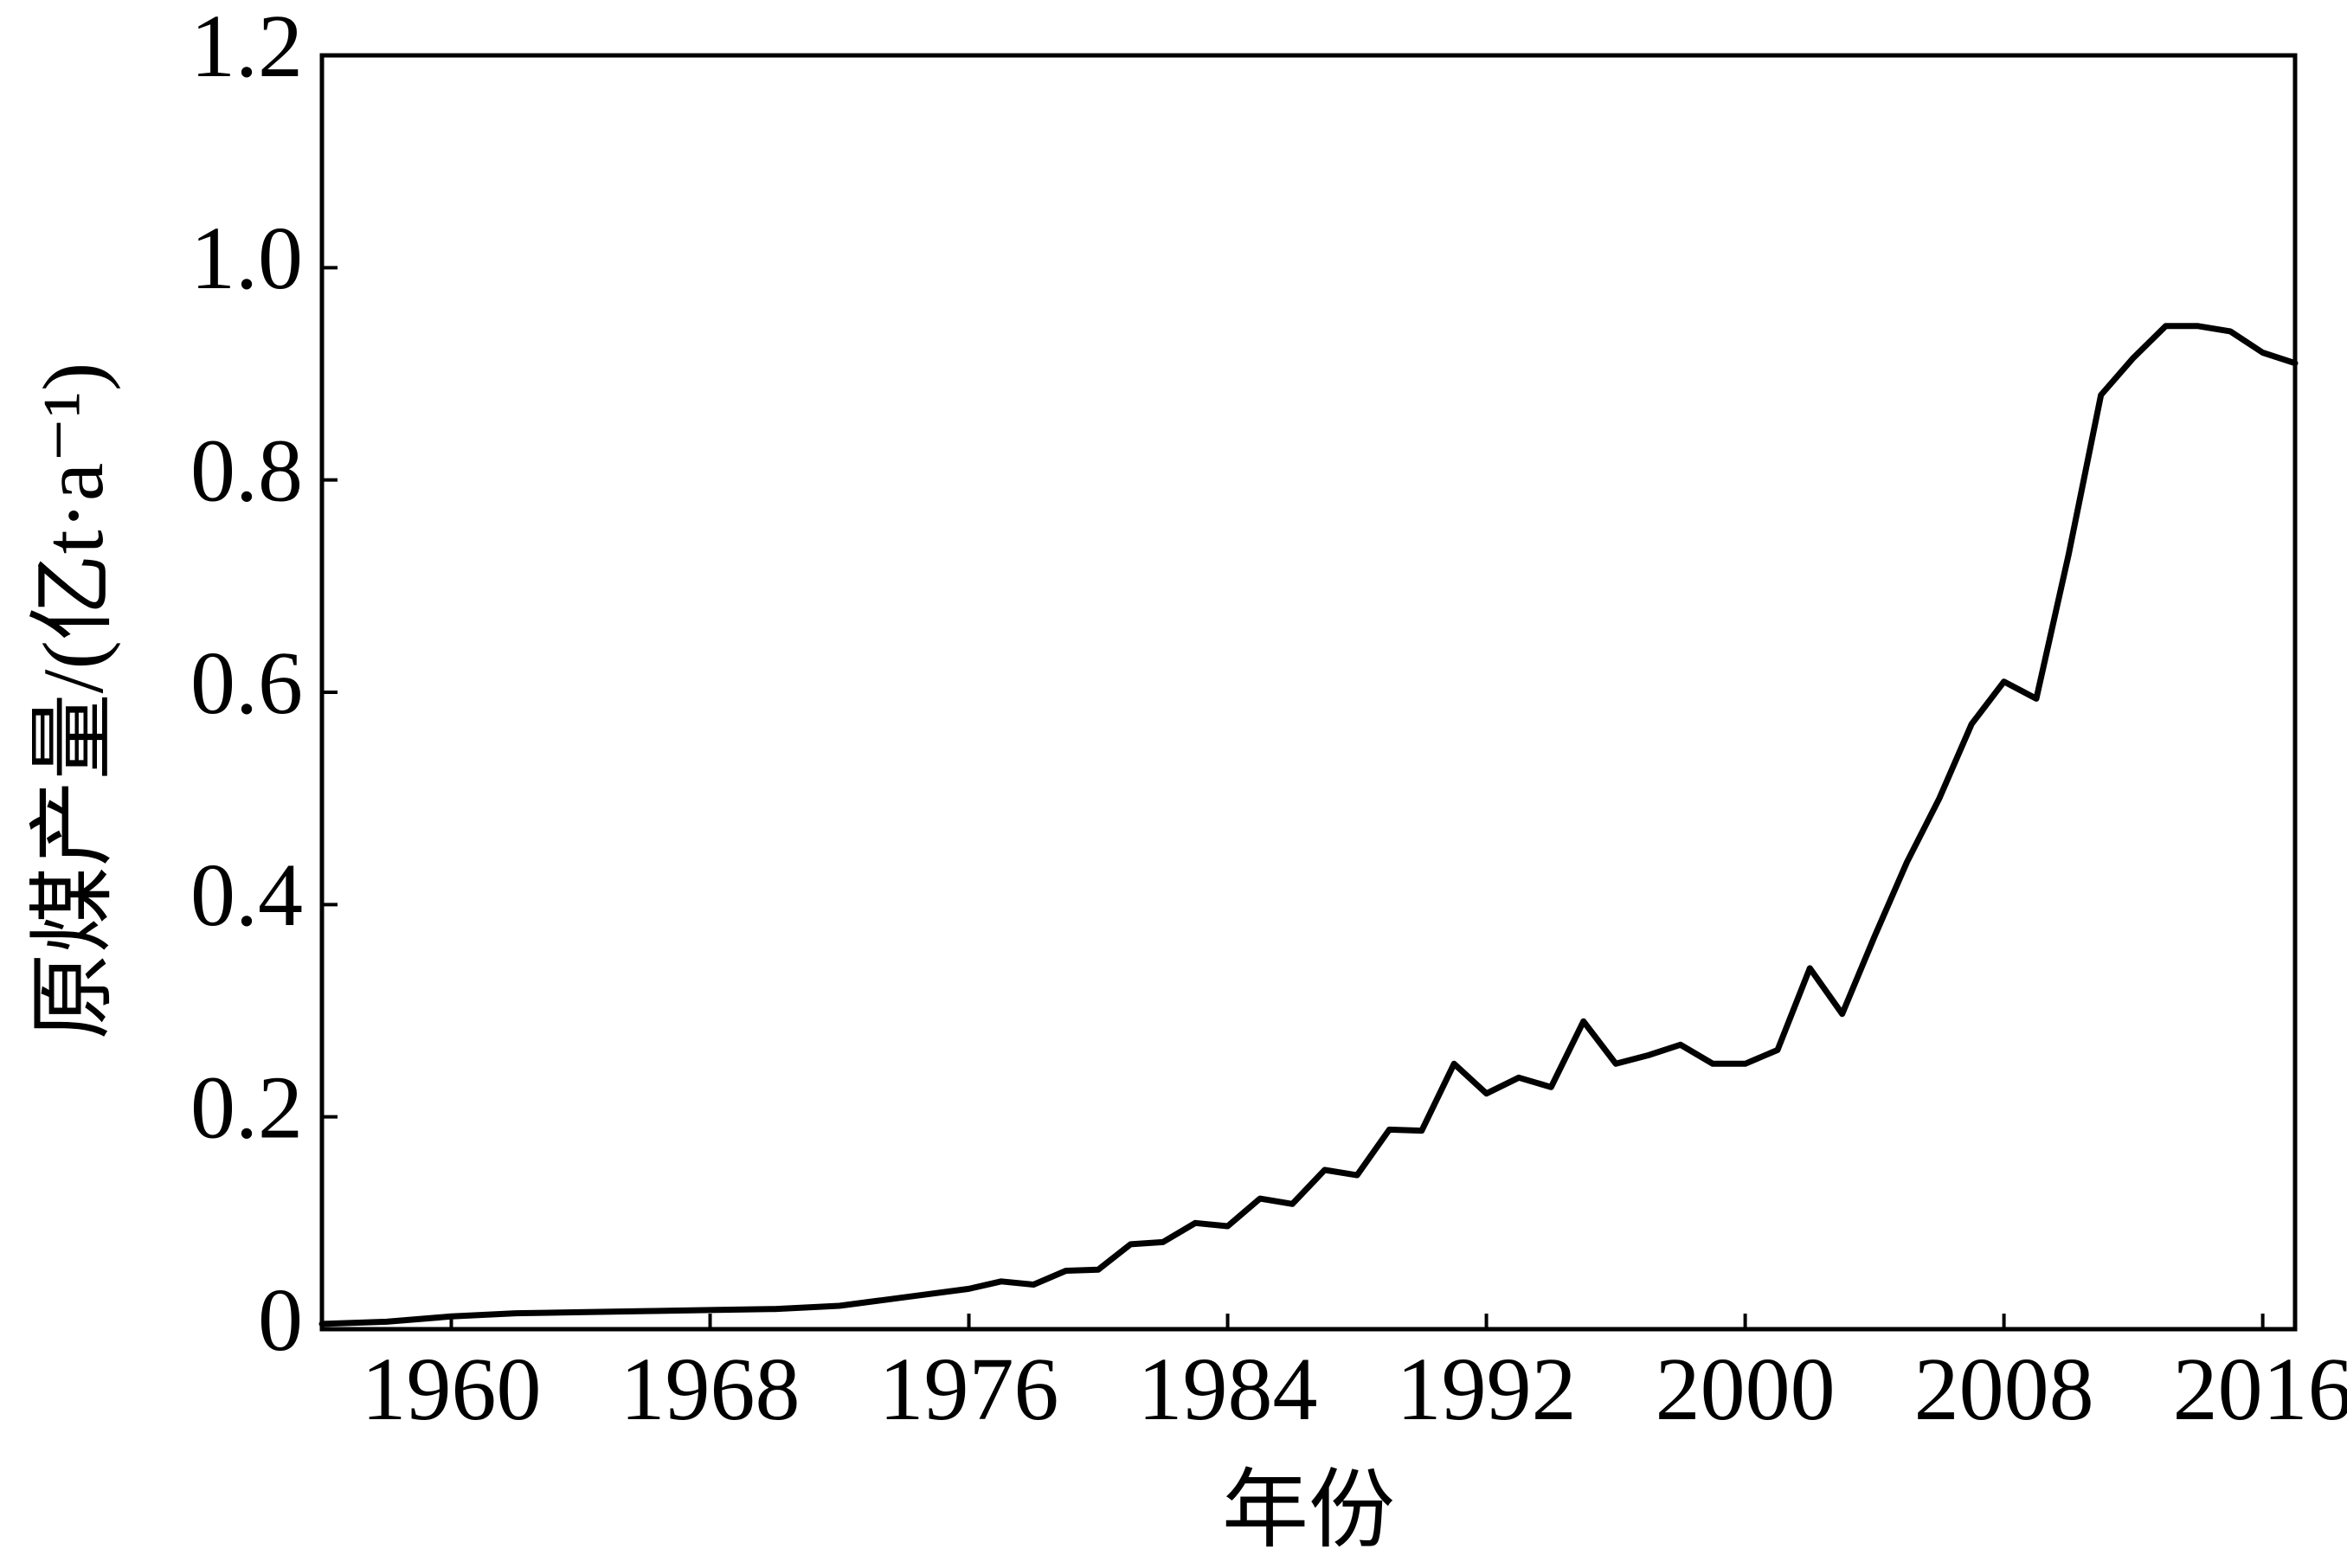 The image size is (2347, 1568). Describe the element at coordinates (969, 1389) in the screenshot. I see `x-tick-label: 1976` at that location.